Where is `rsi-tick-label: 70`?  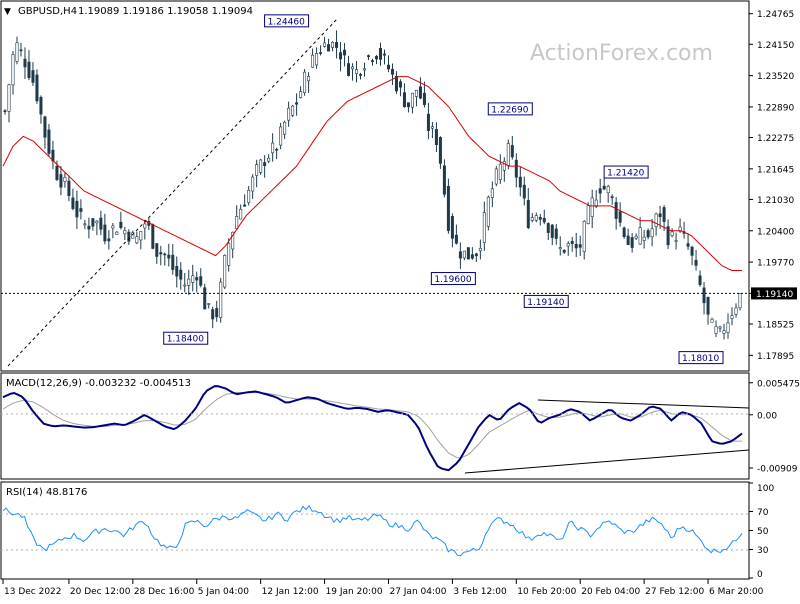 rsi-tick-label: 70 is located at coordinates (763, 513).